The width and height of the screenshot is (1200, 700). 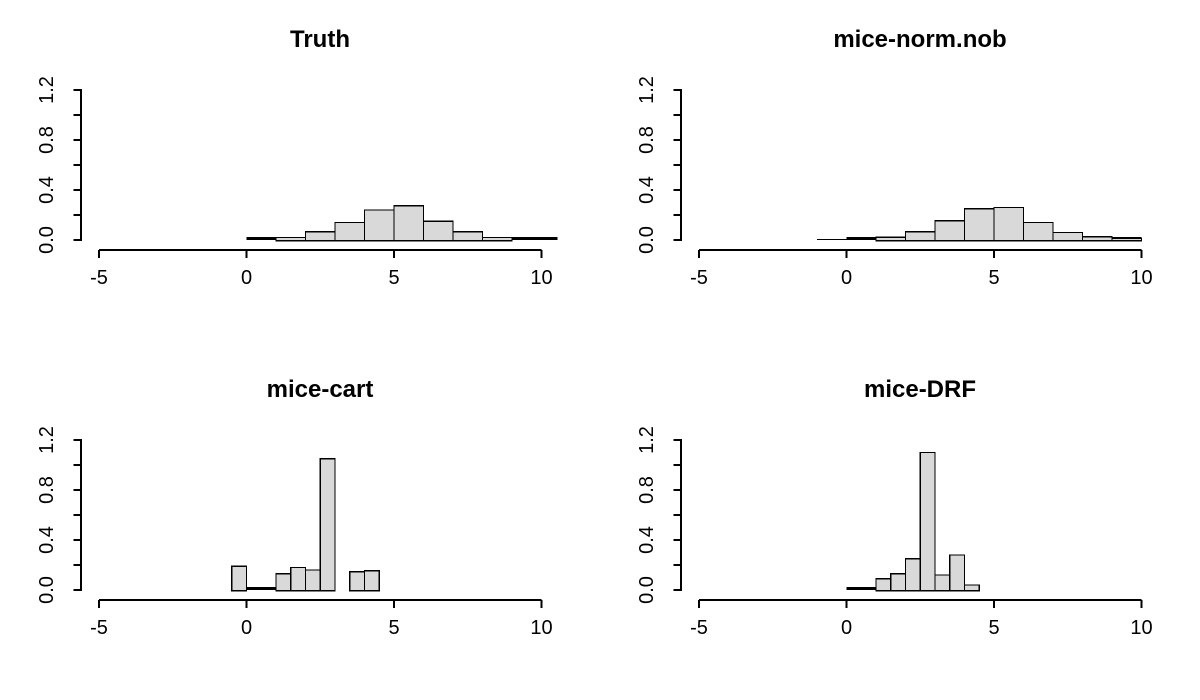 I want to click on histogram-panel-mice-cart: 0.0 0.4 0.8 1.2 -5 0 5 10, so click(x=294, y=532).